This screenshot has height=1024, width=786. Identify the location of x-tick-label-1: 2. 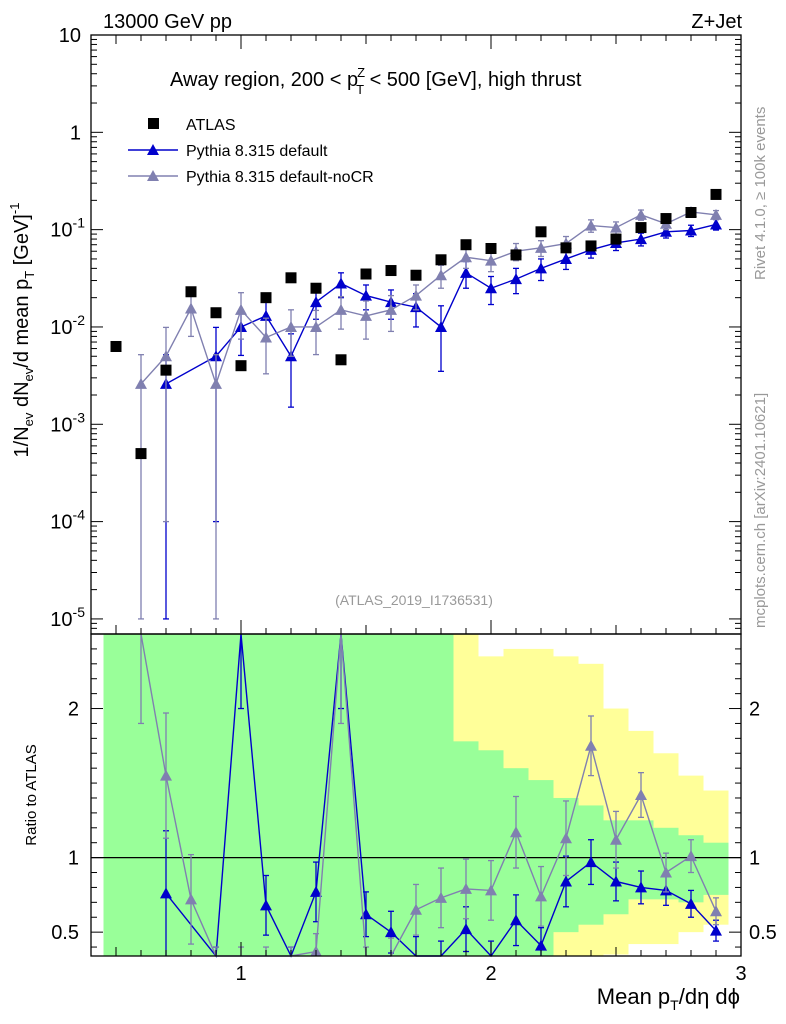
(490, 974).